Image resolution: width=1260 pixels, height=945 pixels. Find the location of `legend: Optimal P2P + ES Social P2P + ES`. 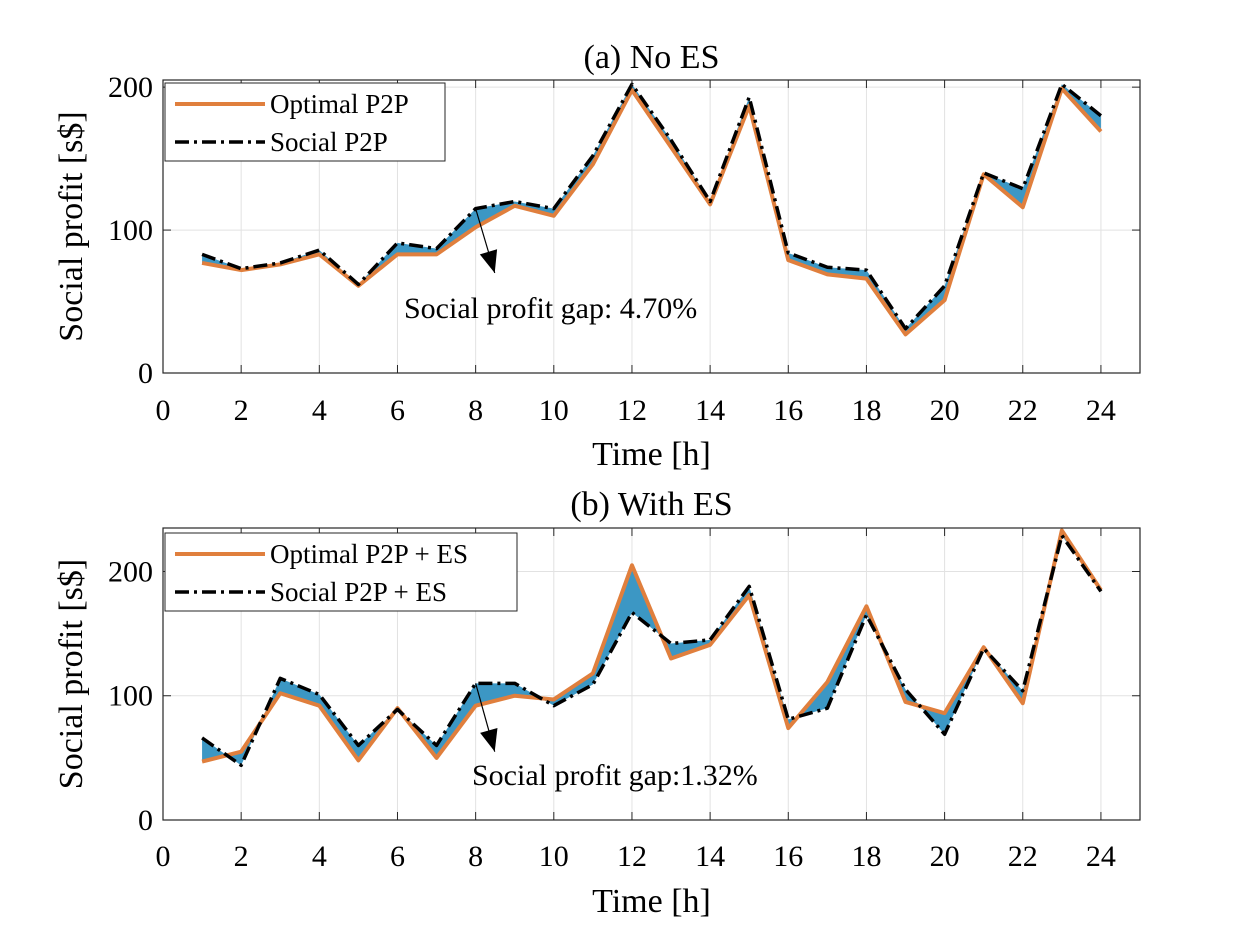

legend: Optimal P2P + ES Social P2P + ES is located at coordinates (341, 572).